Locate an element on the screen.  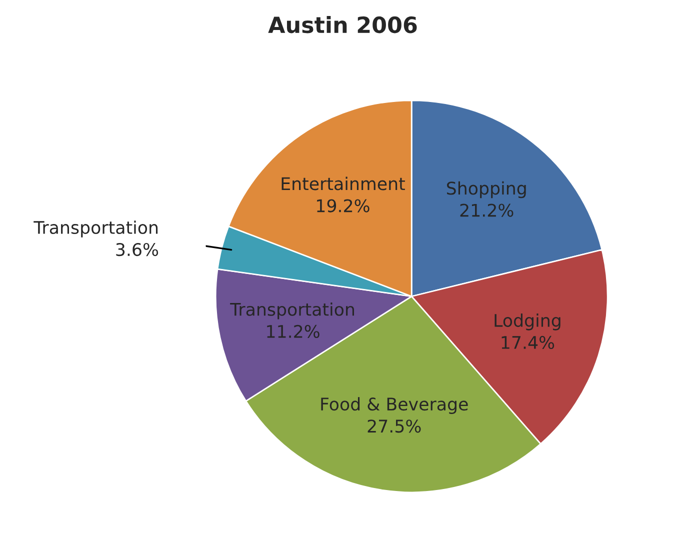
data-label: 3.6% is located at coordinates (137, 249).